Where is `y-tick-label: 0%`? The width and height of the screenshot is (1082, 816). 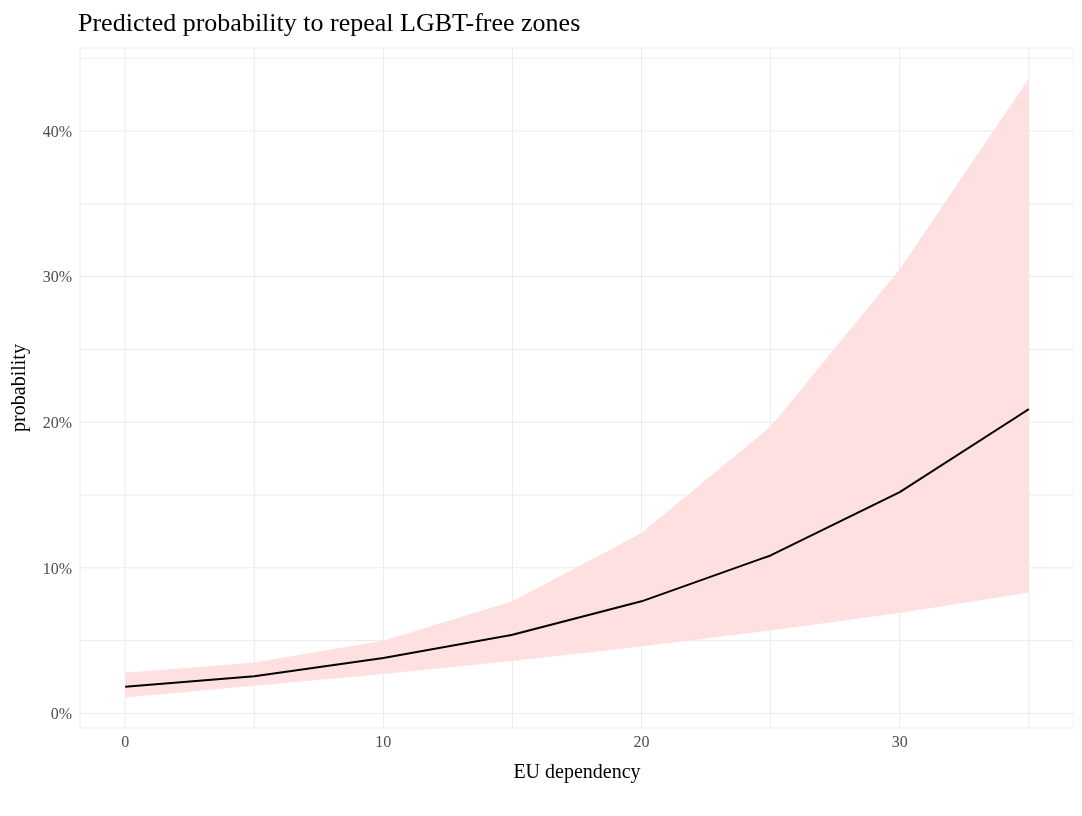
y-tick-label: 0% is located at coordinates (61, 714).